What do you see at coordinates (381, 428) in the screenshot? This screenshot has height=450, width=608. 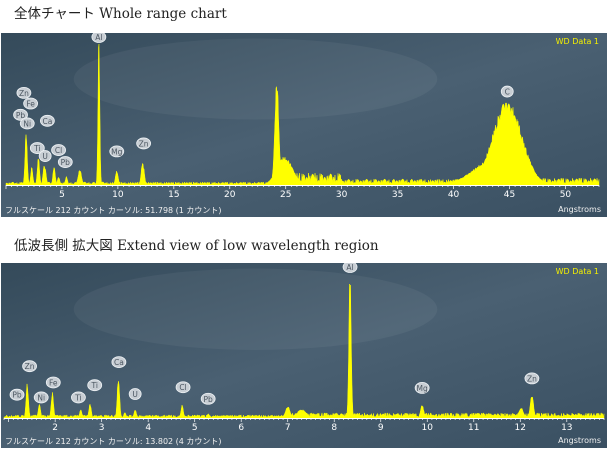 I see `x-tick-label: 9` at bounding box center [381, 428].